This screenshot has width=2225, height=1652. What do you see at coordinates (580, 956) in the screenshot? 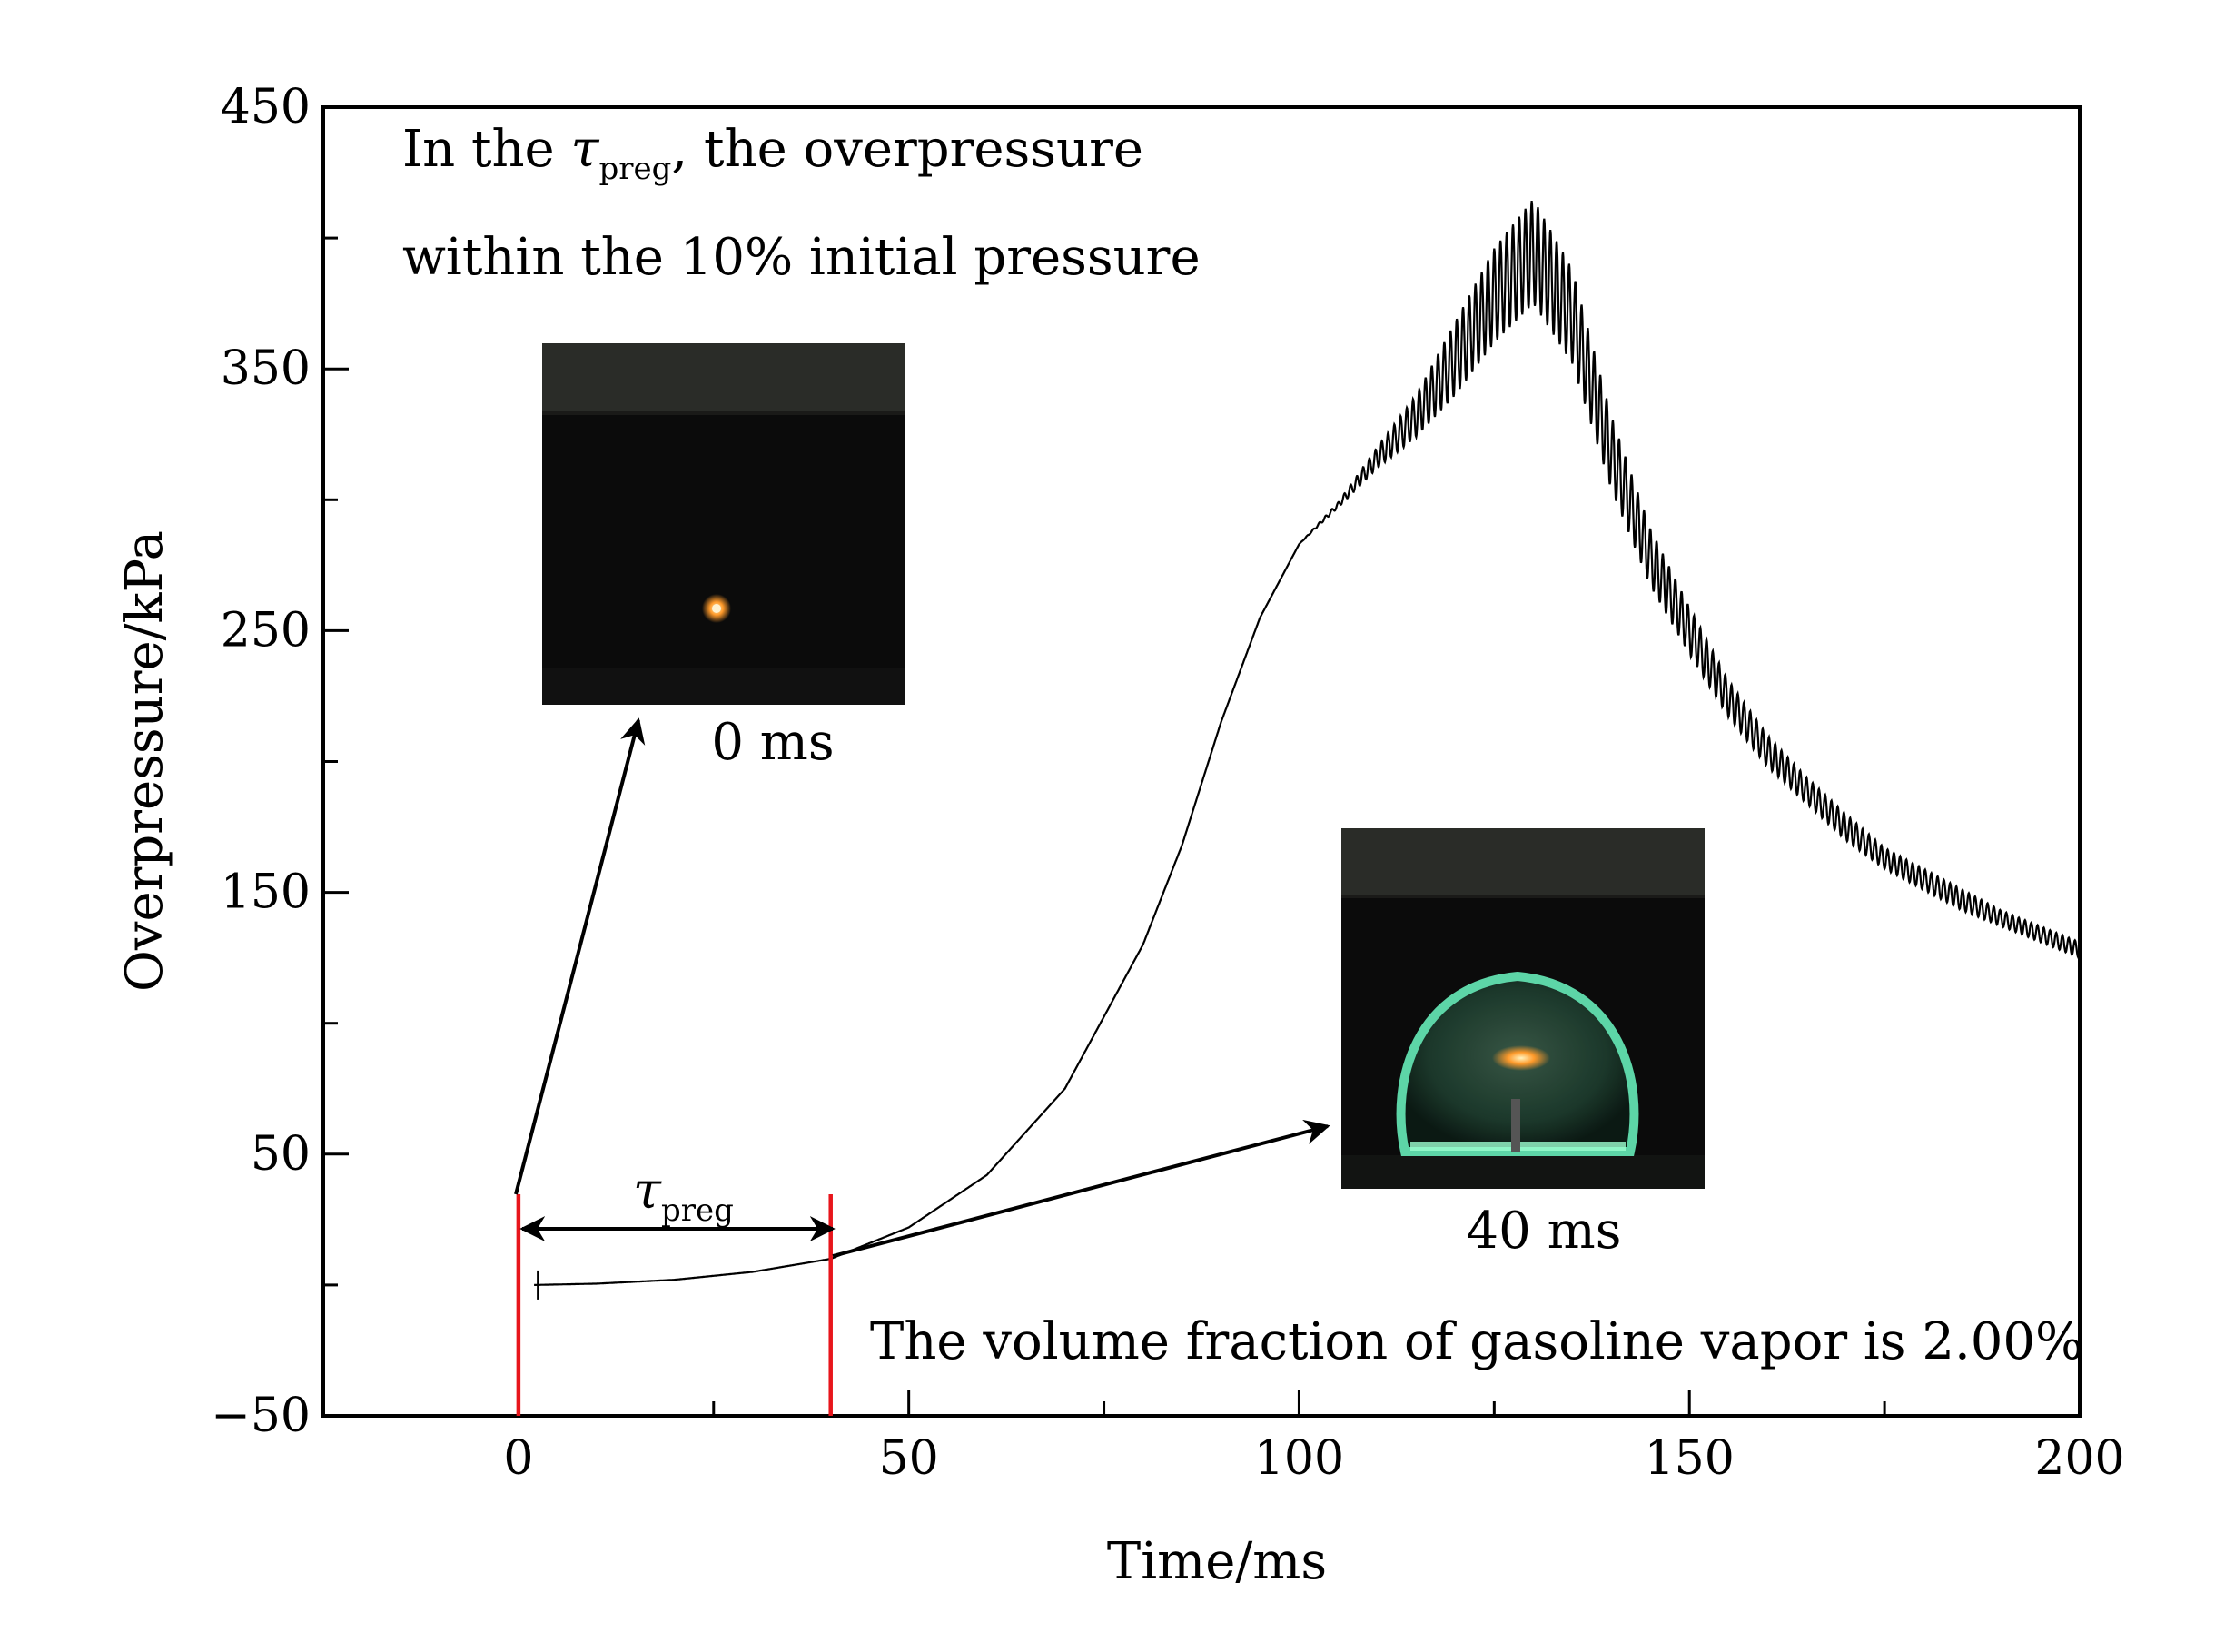
I see `arrow-to-inset-0ms` at bounding box center [580, 956].